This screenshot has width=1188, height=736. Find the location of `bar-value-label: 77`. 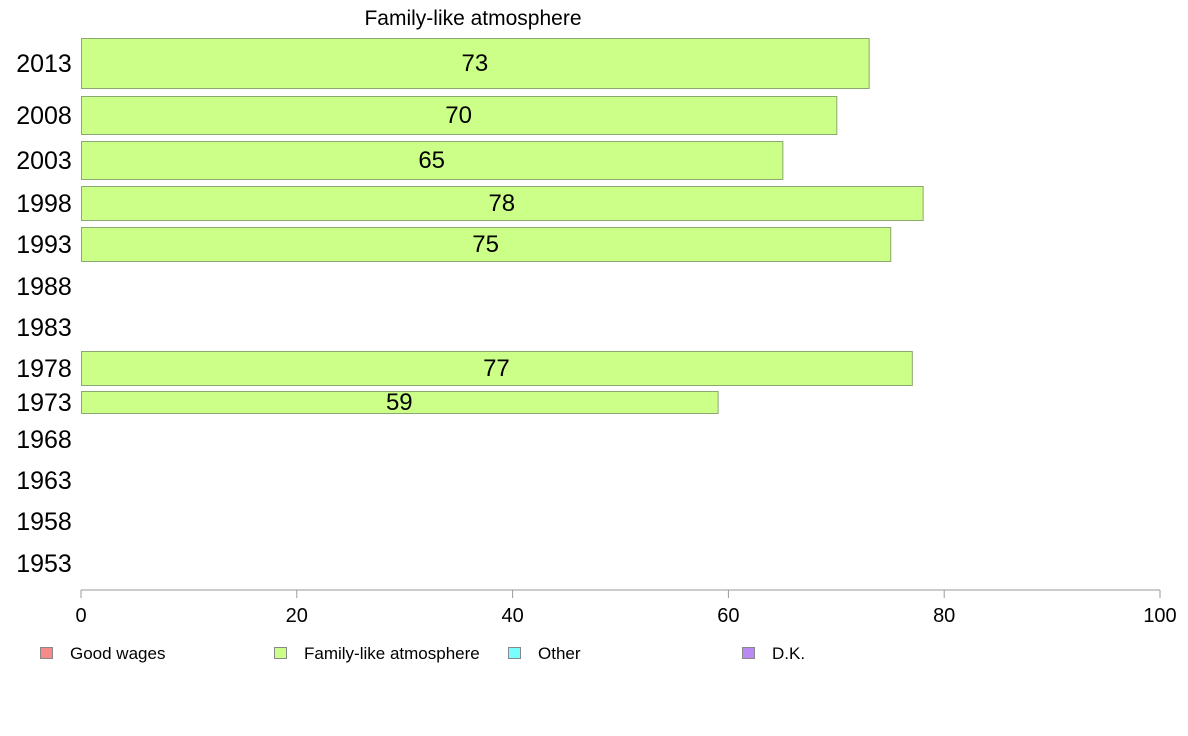

bar-value-label: 77 is located at coordinates (496, 368).